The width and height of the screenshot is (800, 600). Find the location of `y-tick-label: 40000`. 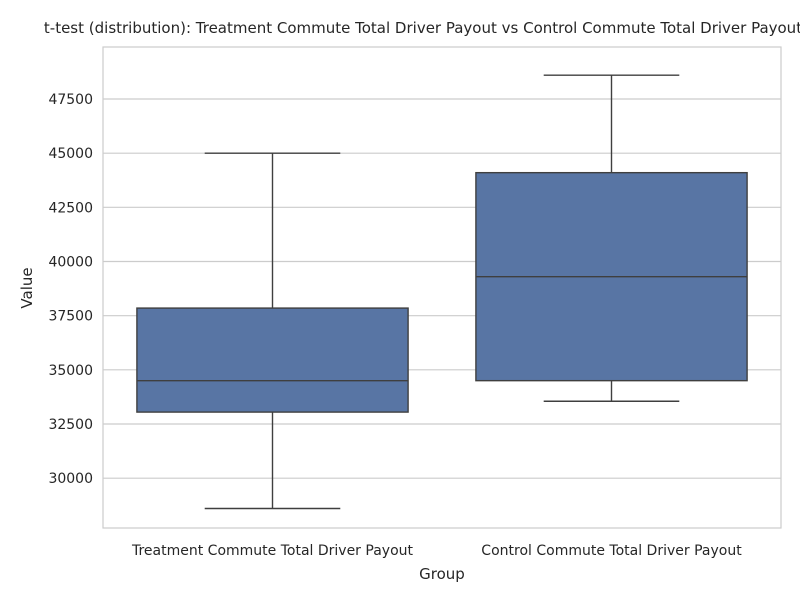

y-tick-label: 40000 is located at coordinates (70, 263).